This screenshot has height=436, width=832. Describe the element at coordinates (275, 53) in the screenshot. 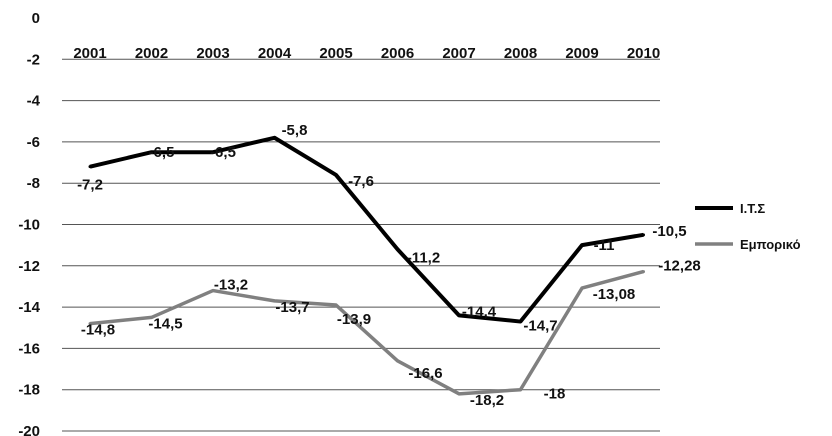

I see `x-tick-label: 2004` at that location.